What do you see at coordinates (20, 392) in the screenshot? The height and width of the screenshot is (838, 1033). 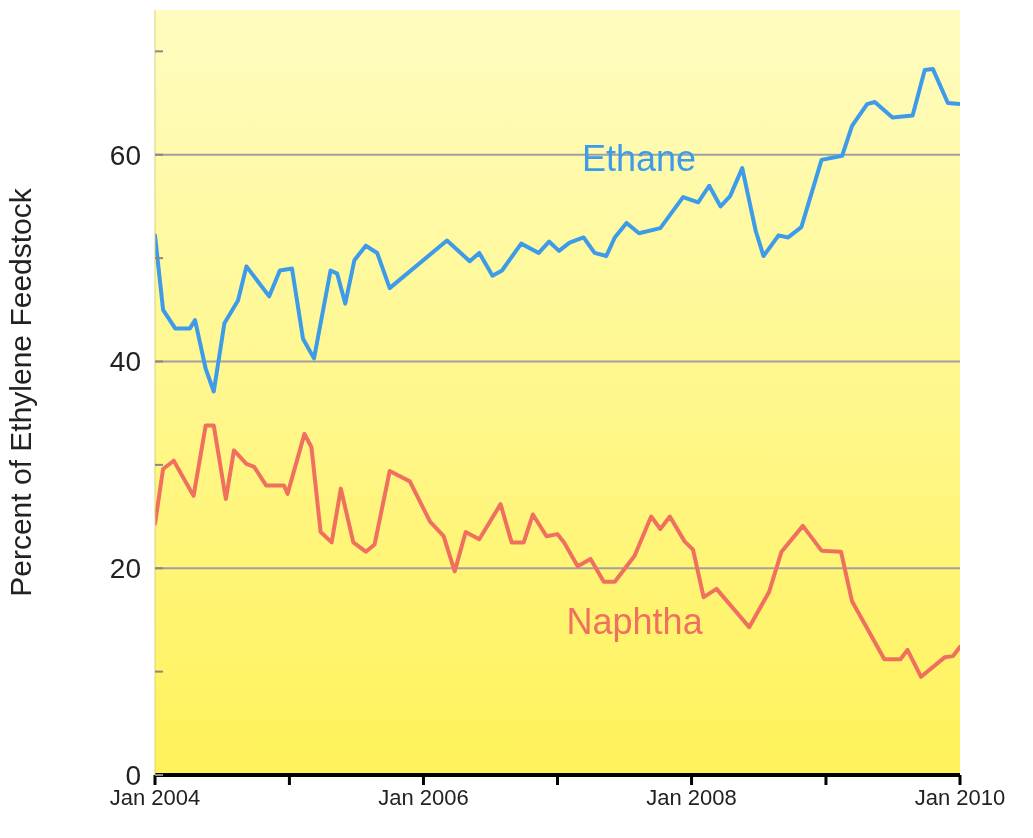 I see `y-axis-title: Percent of Ethylene Feedstock` at bounding box center [20, 392].